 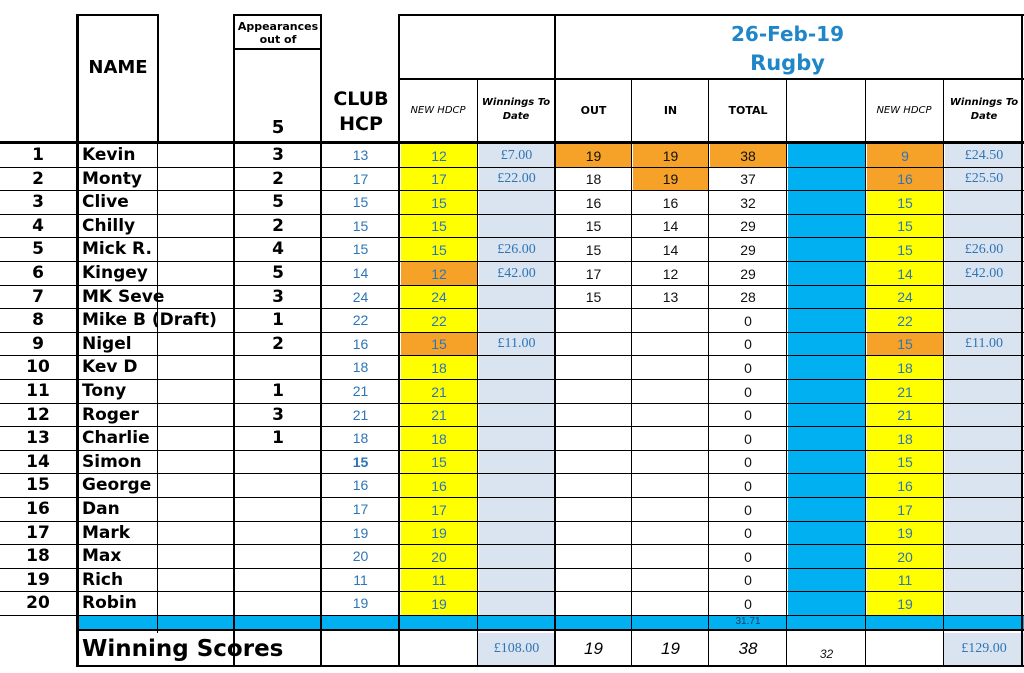 What do you see at coordinates (117, 249) in the screenshot?
I see `player-name: Mick R.` at bounding box center [117, 249].